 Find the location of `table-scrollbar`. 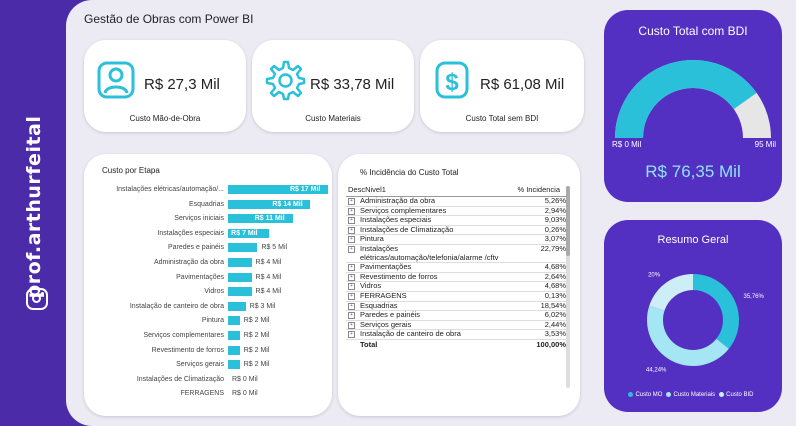

table-scrollbar is located at coordinates (568, 287).